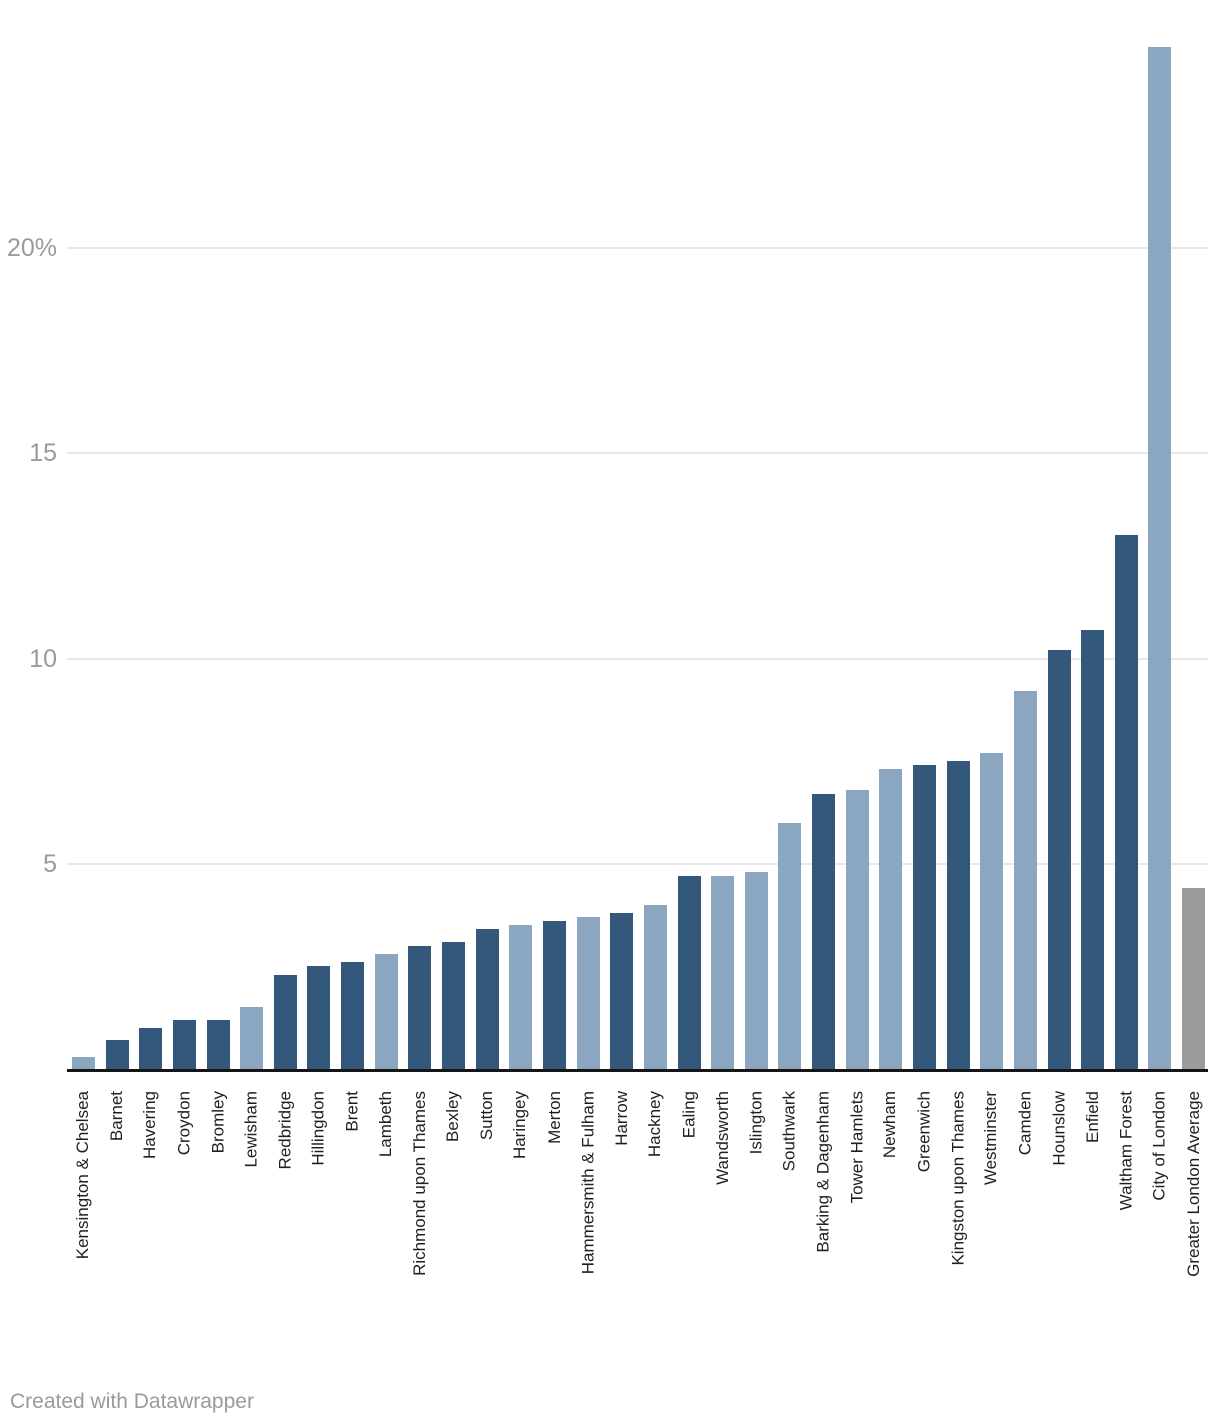  What do you see at coordinates (1092, 1117) in the screenshot?
I see `x-label-enfield: Enfield` at bounding box center [1092, 1117].